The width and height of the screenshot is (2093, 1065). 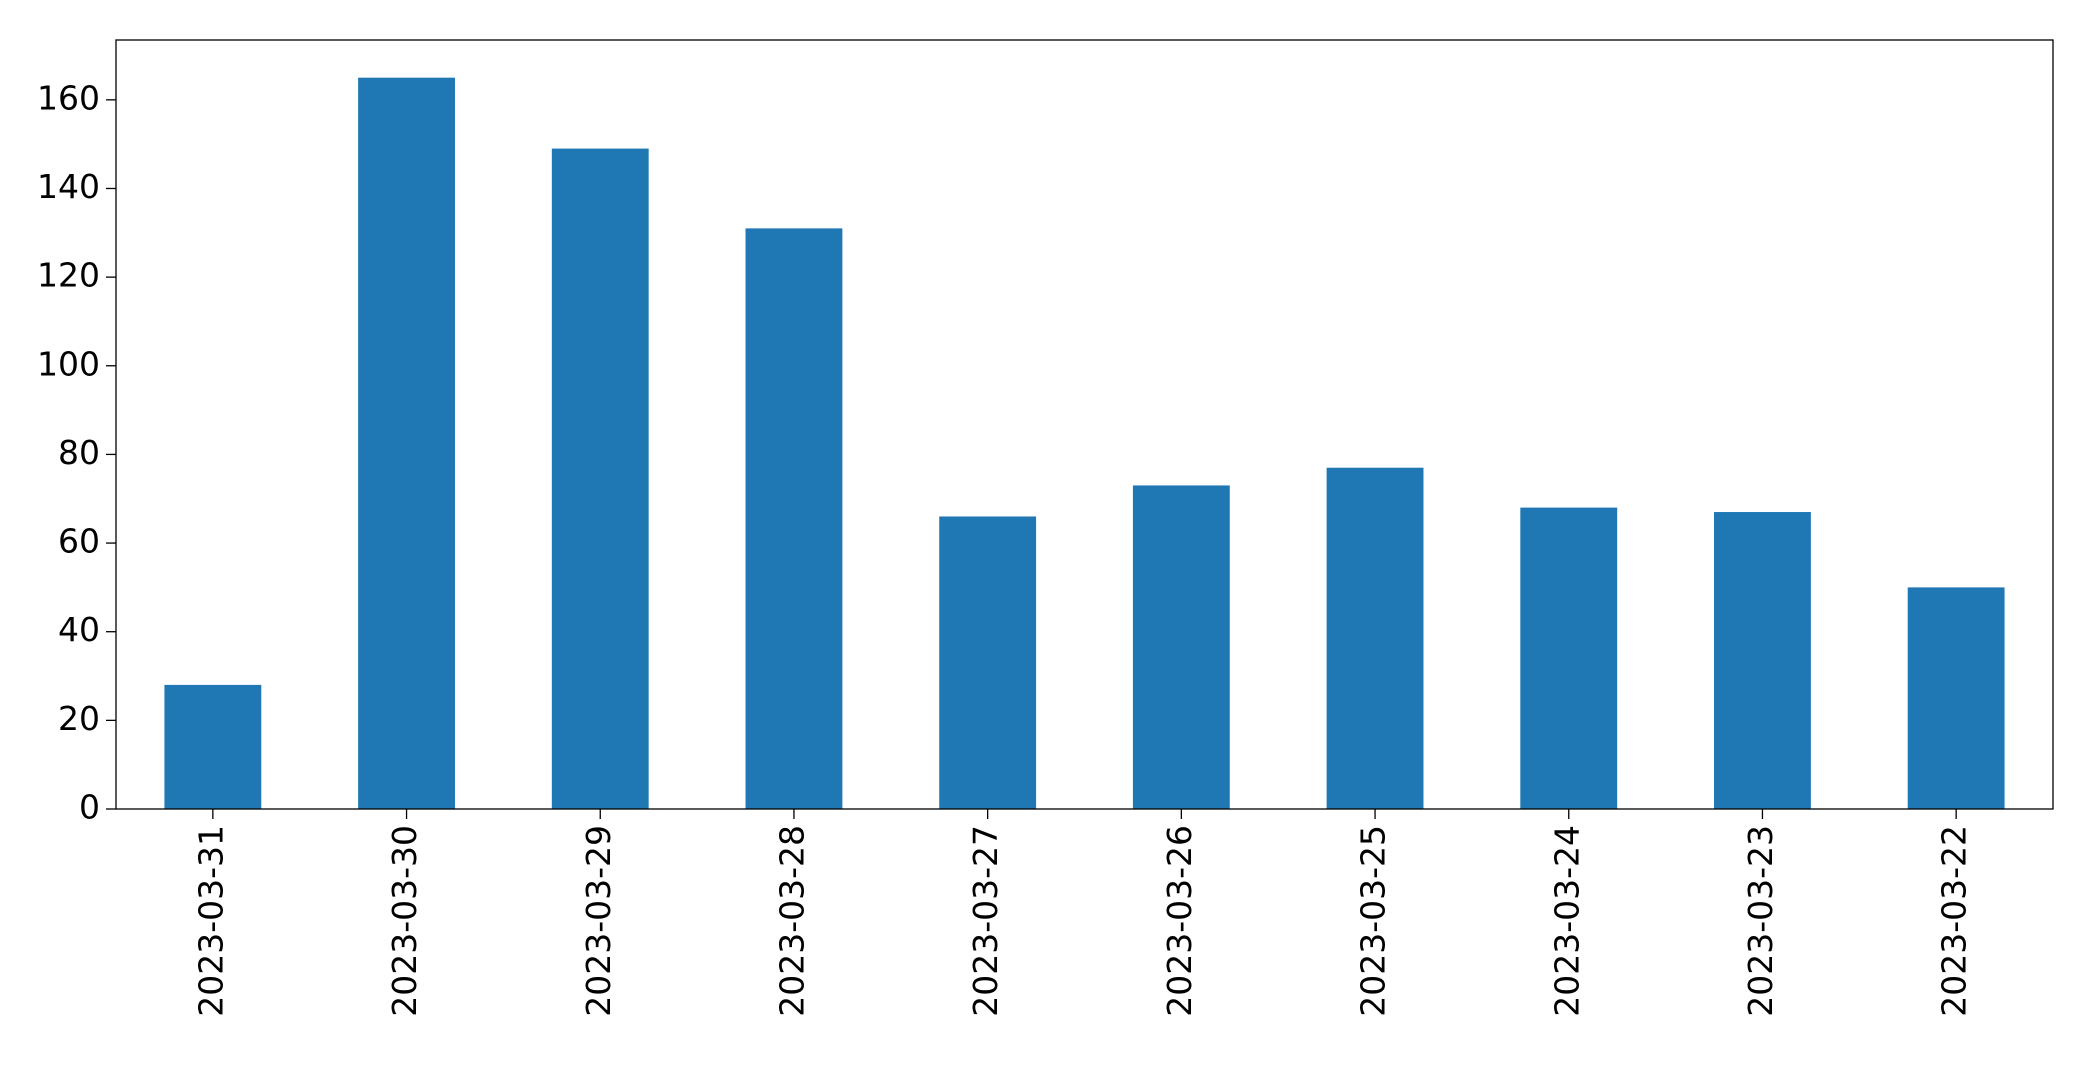 I want to click on y-tick-label: 20, so click(x=79, y=718).